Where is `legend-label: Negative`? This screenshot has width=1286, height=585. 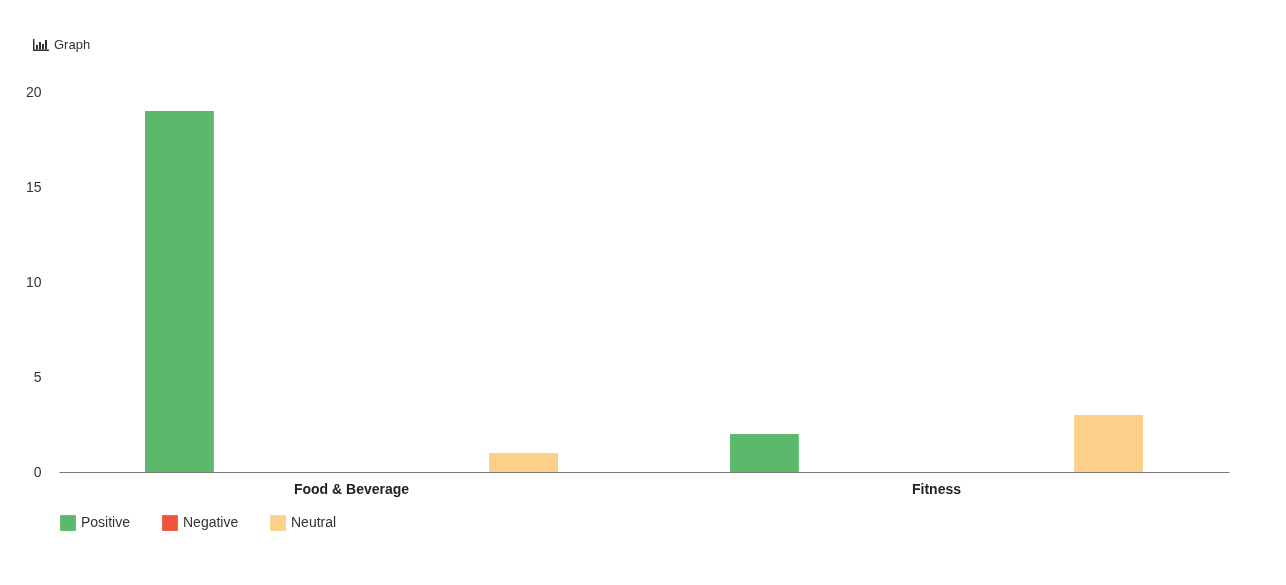
legend-label: Negative is located at coordinates (211, 522).